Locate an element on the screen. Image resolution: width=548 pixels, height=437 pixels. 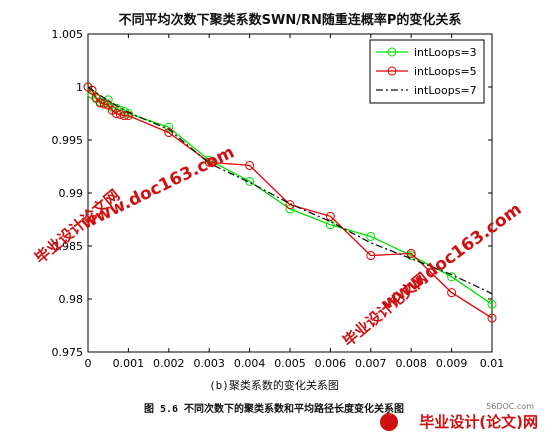
x-tick-label: 0.007 is located at coordinates (371, 363).